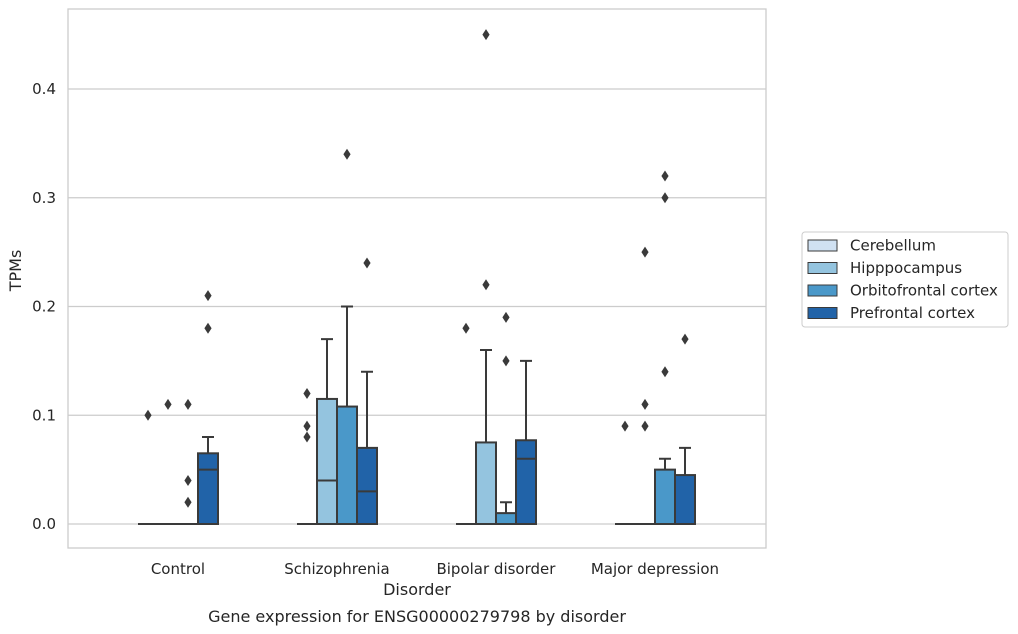 The image size is (1018, 634). What do you see at coordinates (924, 291) in the screenshot?
I see `legend-label: Orbitofrontal cortex` at bounding box center [924, 291].